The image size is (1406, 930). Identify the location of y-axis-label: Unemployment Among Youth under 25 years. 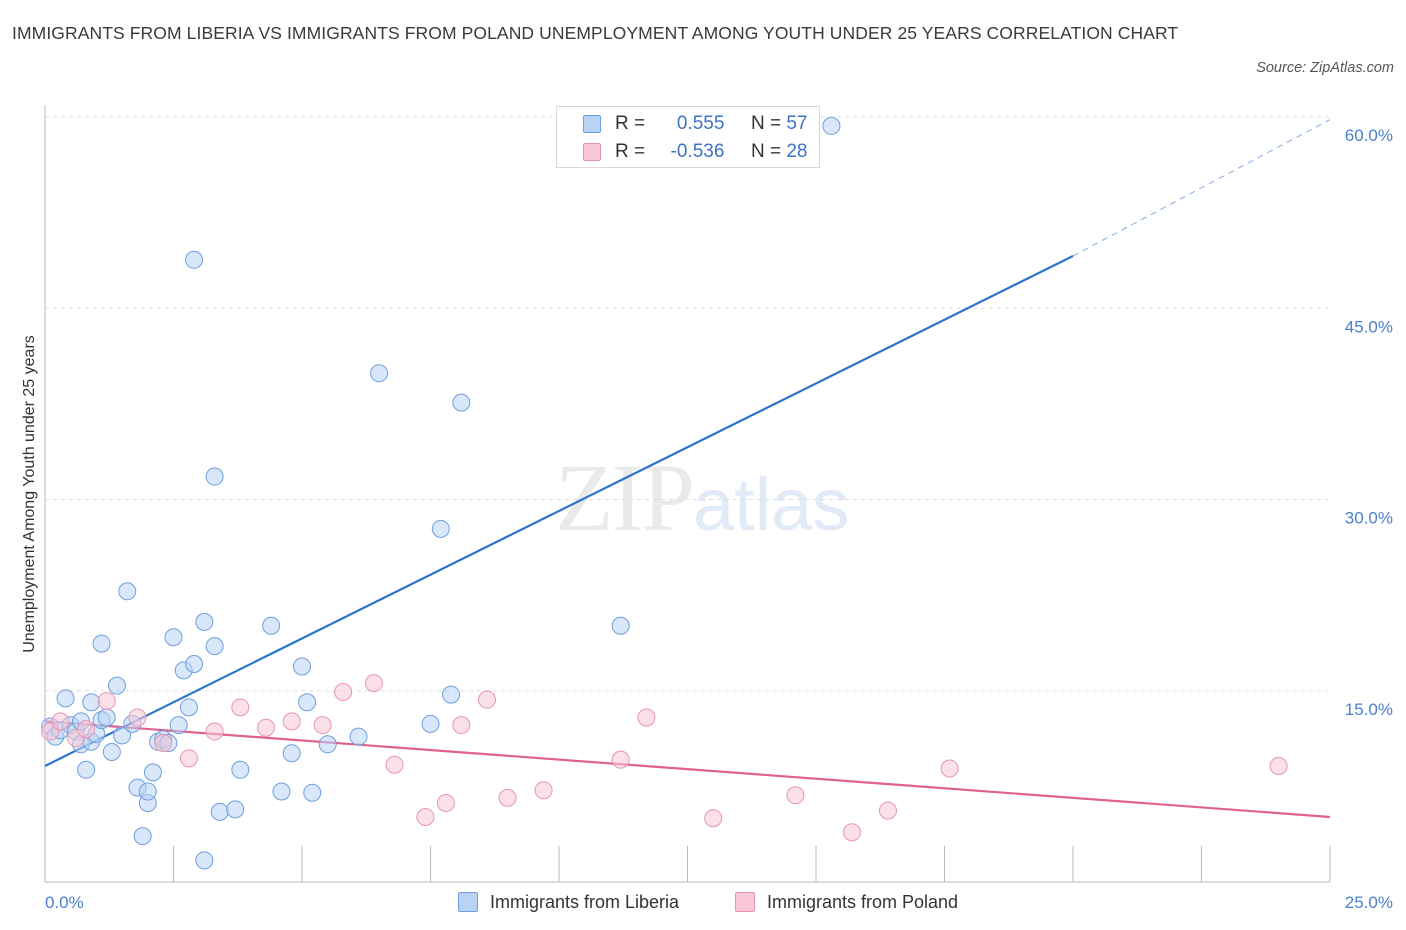
(29, 494).